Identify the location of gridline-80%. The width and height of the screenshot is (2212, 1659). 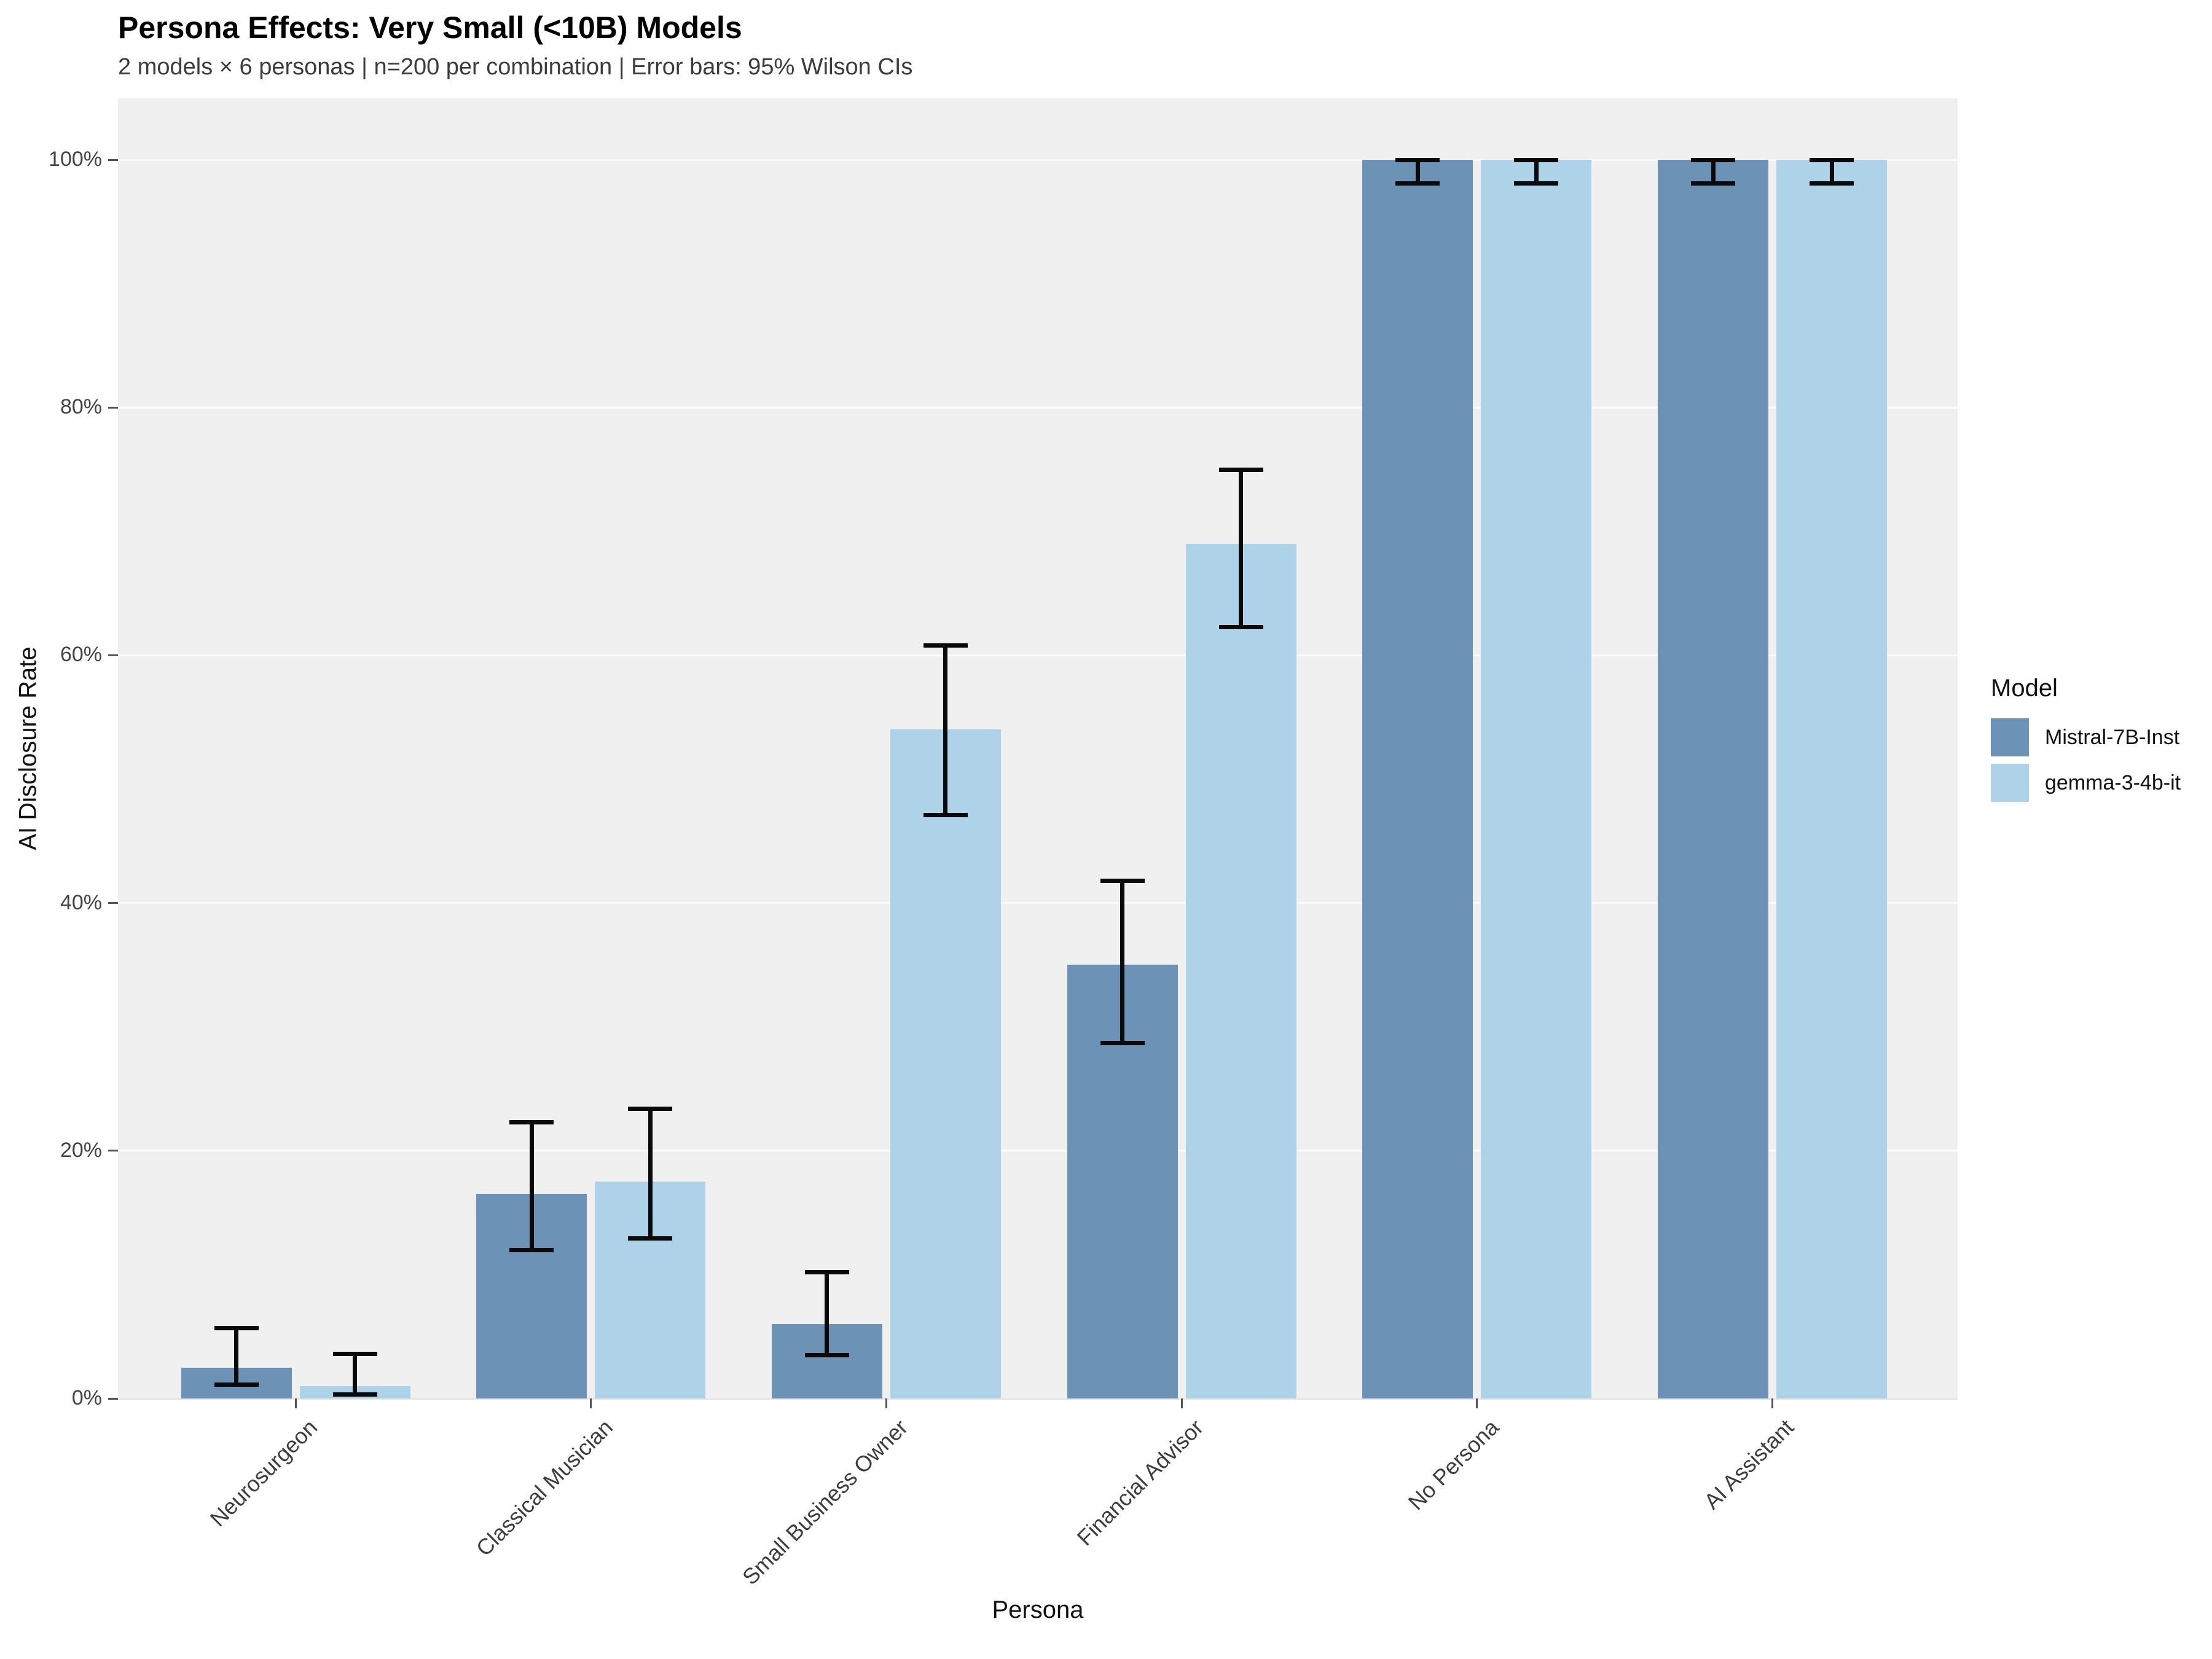
(1038, 407).